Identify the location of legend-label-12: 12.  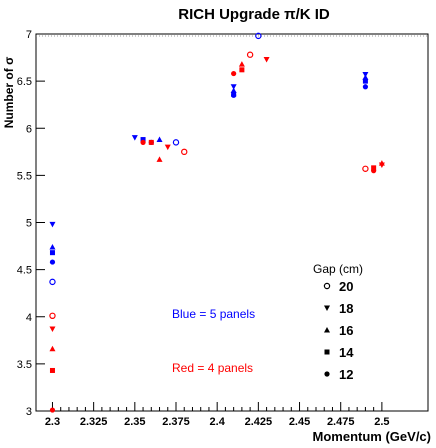
(346, 374).